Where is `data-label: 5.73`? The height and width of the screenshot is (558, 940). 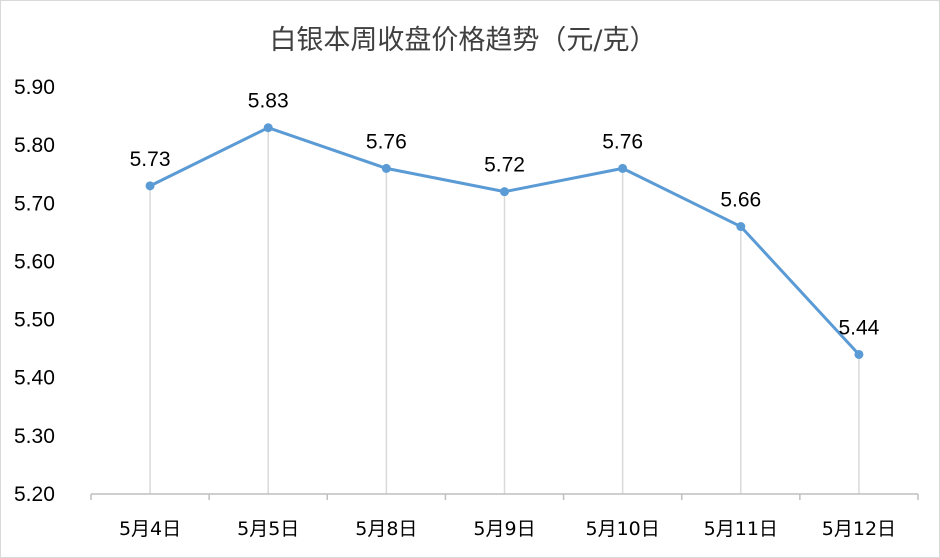
data-label: 5.73 is located at coordinates (150, 159).